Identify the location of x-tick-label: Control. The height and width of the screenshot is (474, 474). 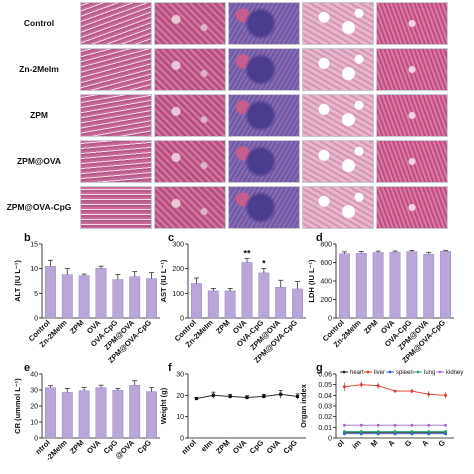
(185, 330).